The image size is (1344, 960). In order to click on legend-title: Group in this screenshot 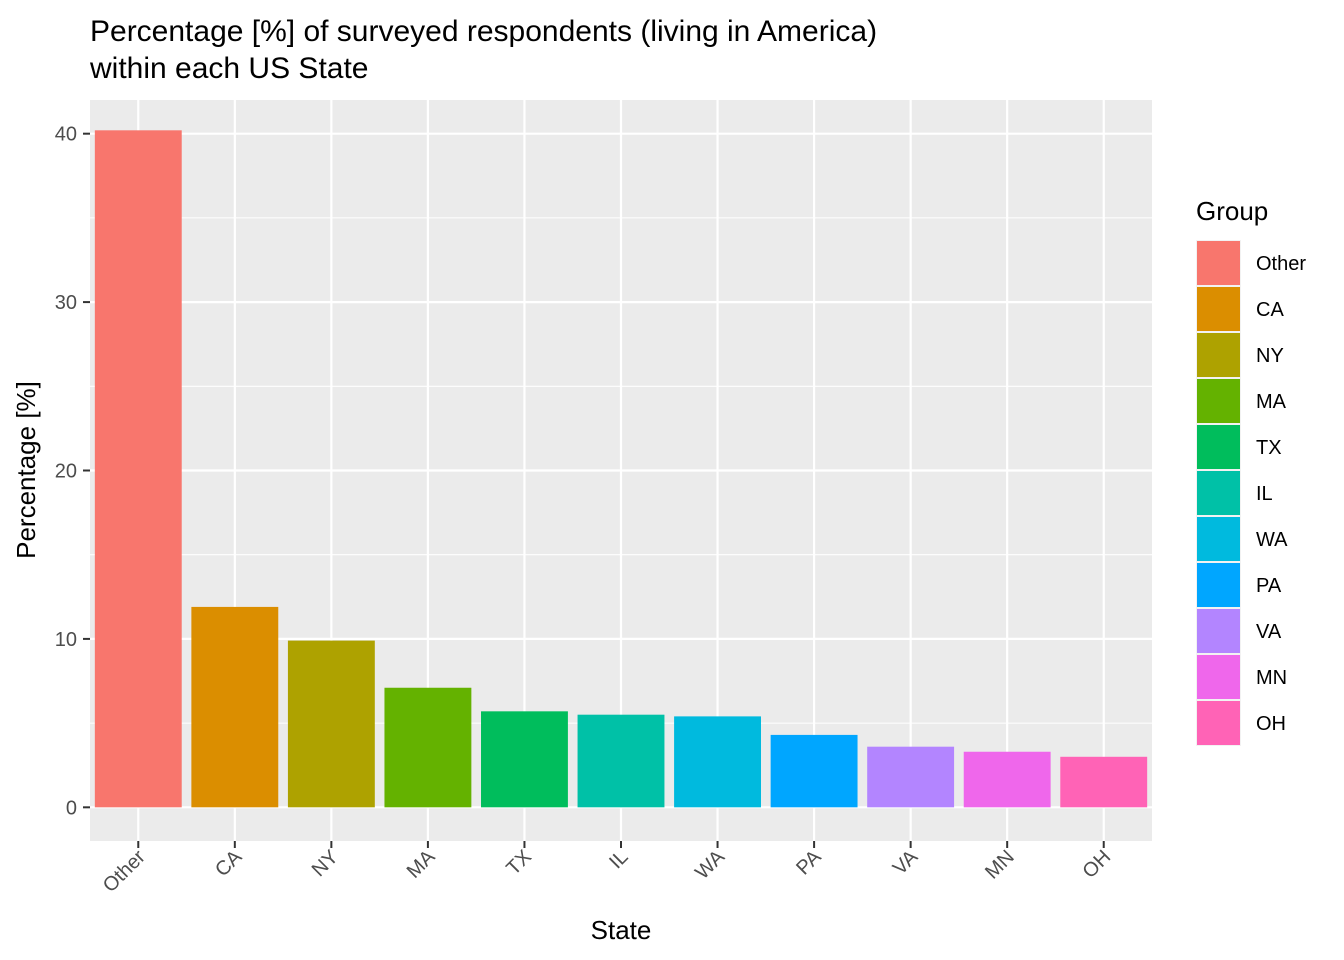, I will do `click(1232, 211)`.